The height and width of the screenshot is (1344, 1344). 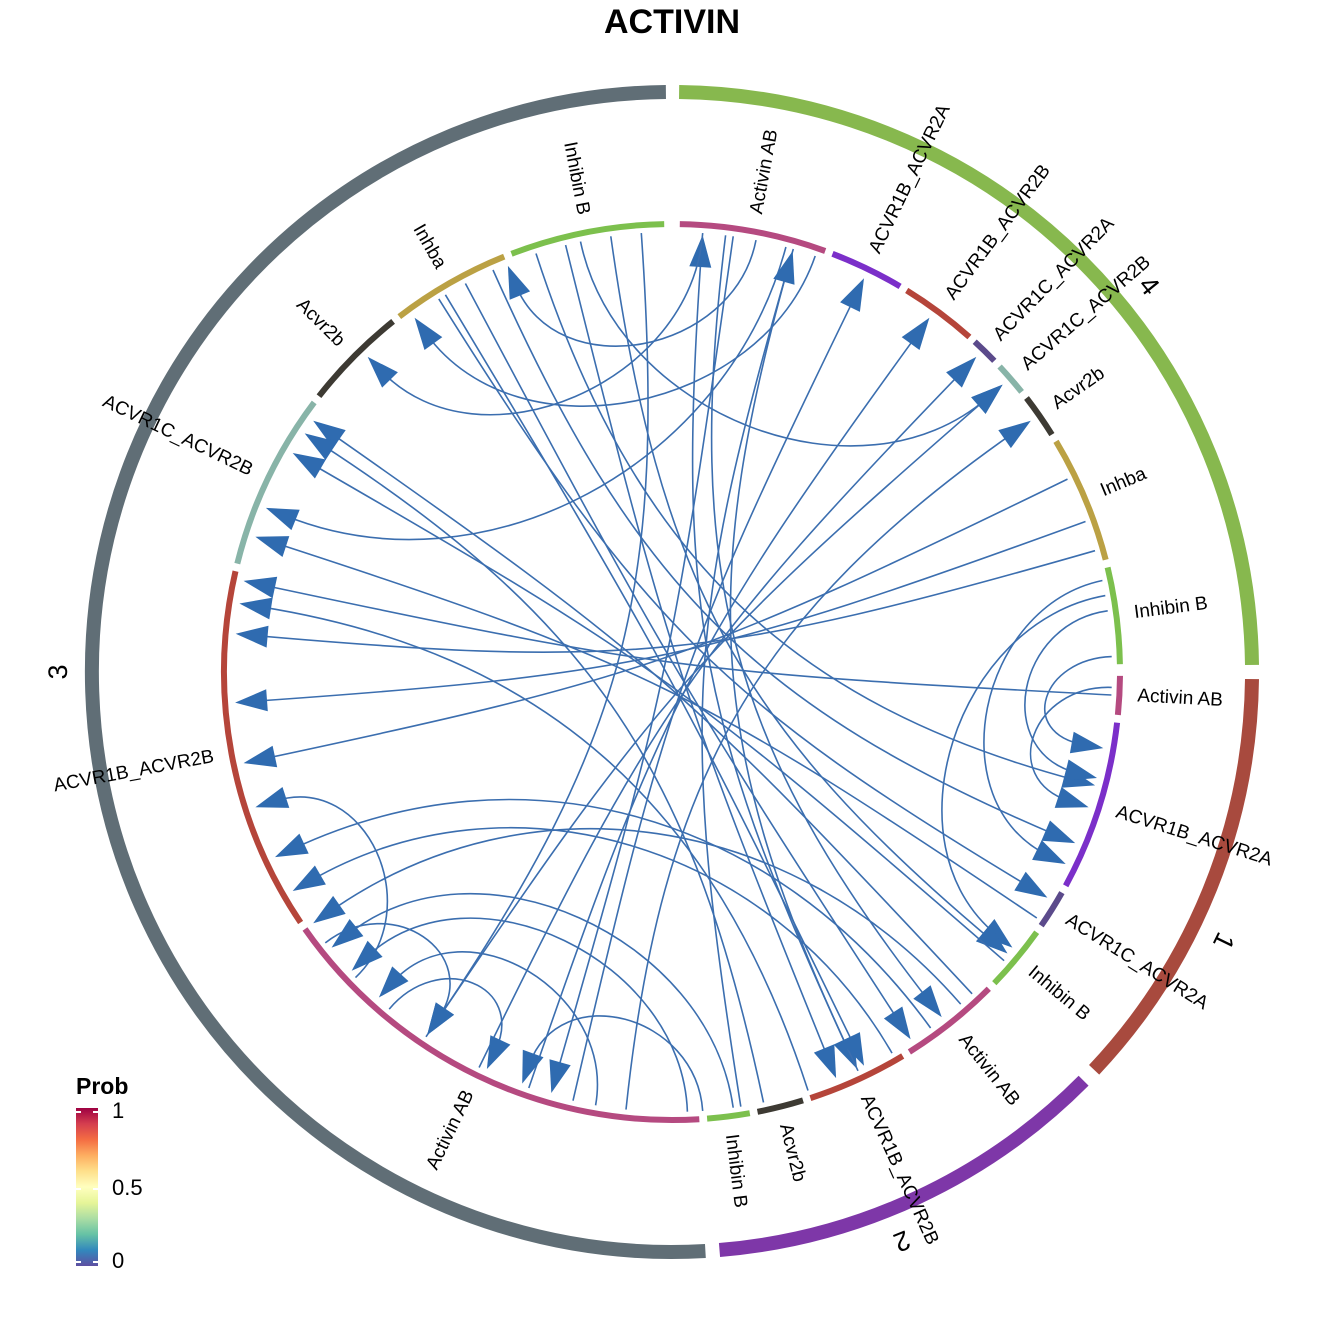 I want to click on segment-label-3-activin-ab: Activin AB, so click(x=450, y=1130).